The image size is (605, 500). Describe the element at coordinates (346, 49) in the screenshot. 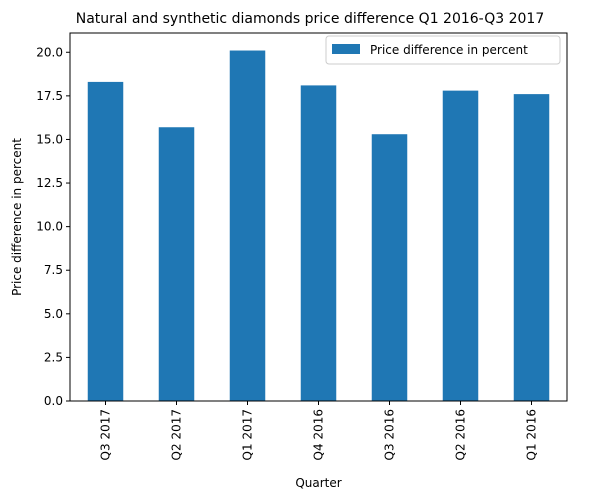

I see `legend-swatch` at that location.